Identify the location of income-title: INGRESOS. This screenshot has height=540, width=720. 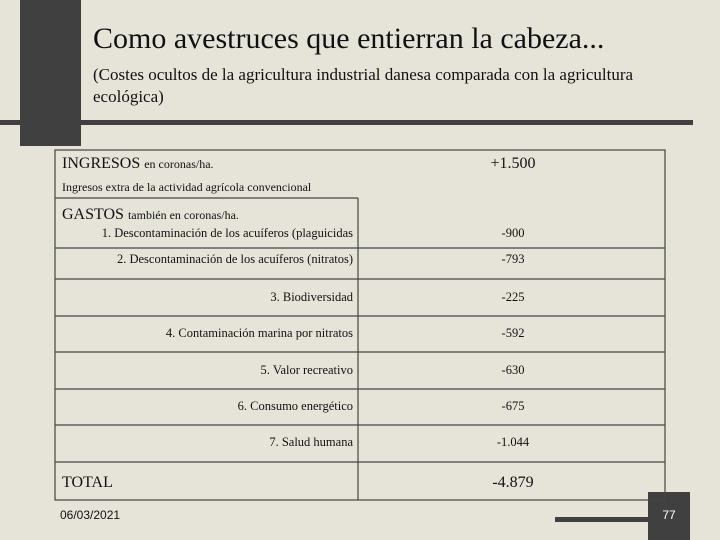
(101, 163).